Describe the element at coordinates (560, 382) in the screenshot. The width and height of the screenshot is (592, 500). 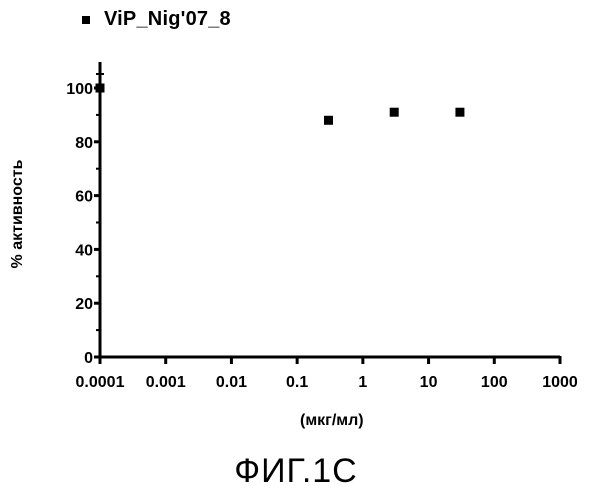
I see `x-tick-label: 1000` at that location.